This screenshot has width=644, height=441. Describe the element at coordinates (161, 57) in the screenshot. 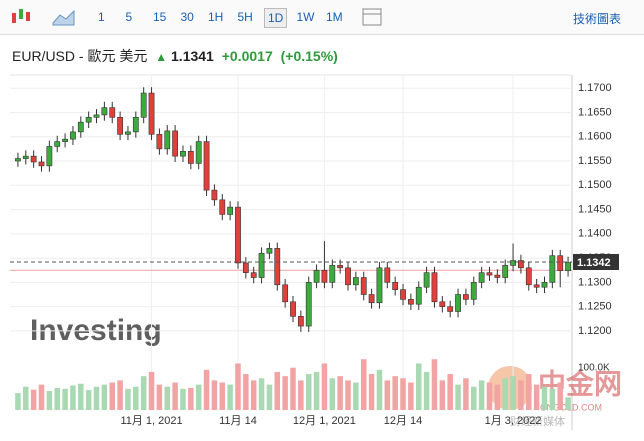

I see `up-arrow: ▲` at that location.